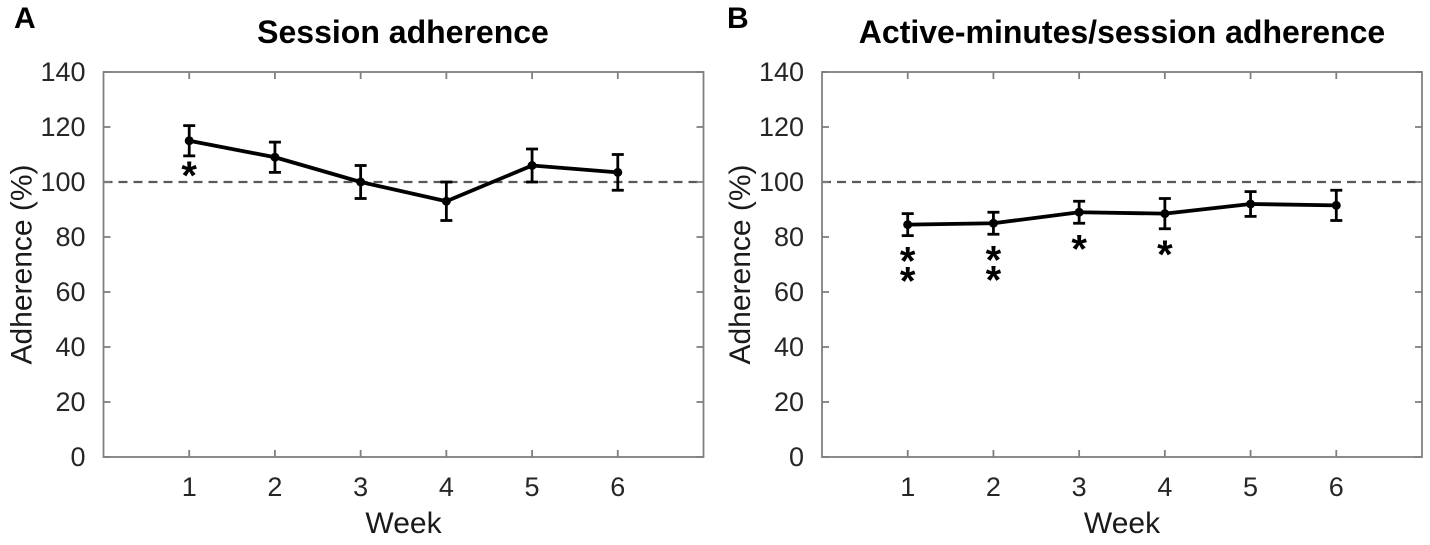 The height and width of the screenshot is (545, 1430). I want to click on panel-a-title: Session adherence, so click(403, 32).